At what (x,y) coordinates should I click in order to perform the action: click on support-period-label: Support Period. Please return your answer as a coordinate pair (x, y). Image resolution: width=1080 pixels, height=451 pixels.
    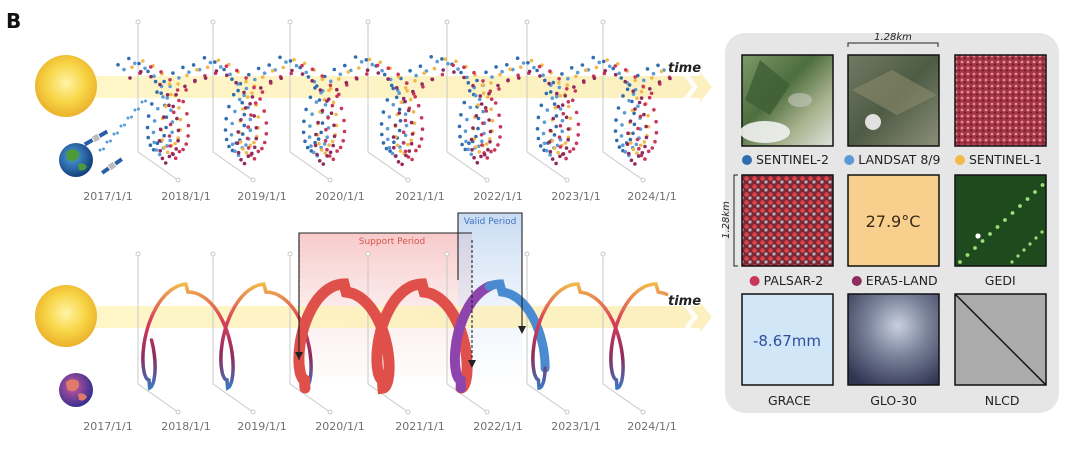
    Looking at the image, I should click on (392, 242).